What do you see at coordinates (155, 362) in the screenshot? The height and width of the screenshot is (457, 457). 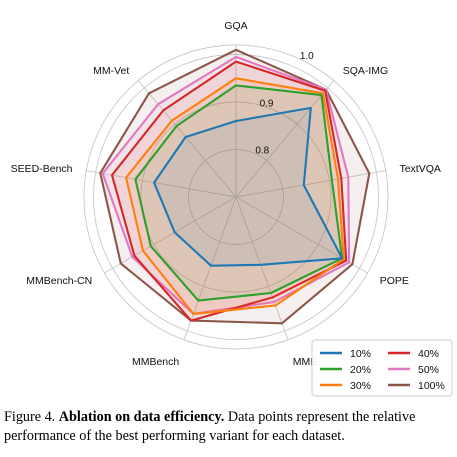 I see `axis-label-5: MMBench` at bounding box center [155, 362].